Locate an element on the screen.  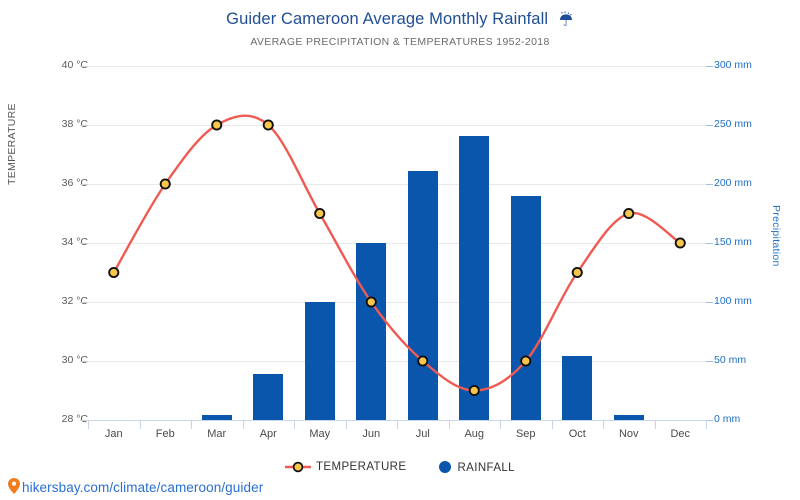
x-axis-label: Oct is located at coordinates (577, 434).